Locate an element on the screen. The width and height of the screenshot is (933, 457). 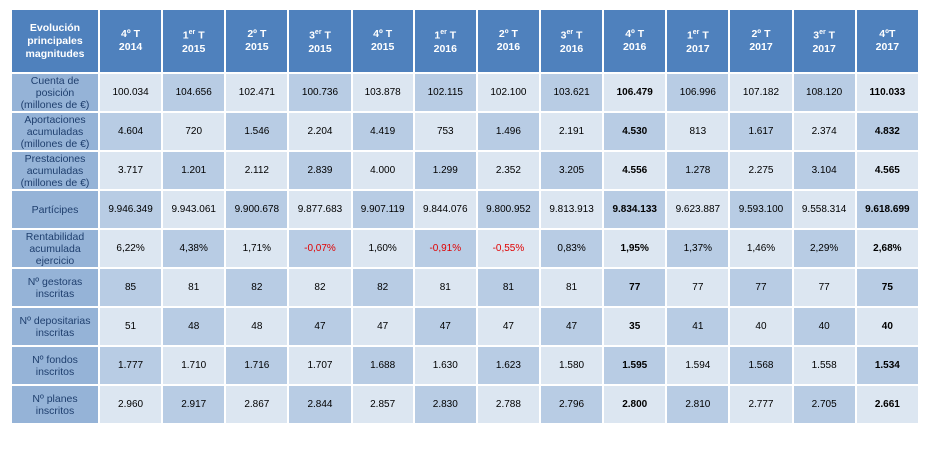
row-label: Partícipes is located at coordinates (55, 209).